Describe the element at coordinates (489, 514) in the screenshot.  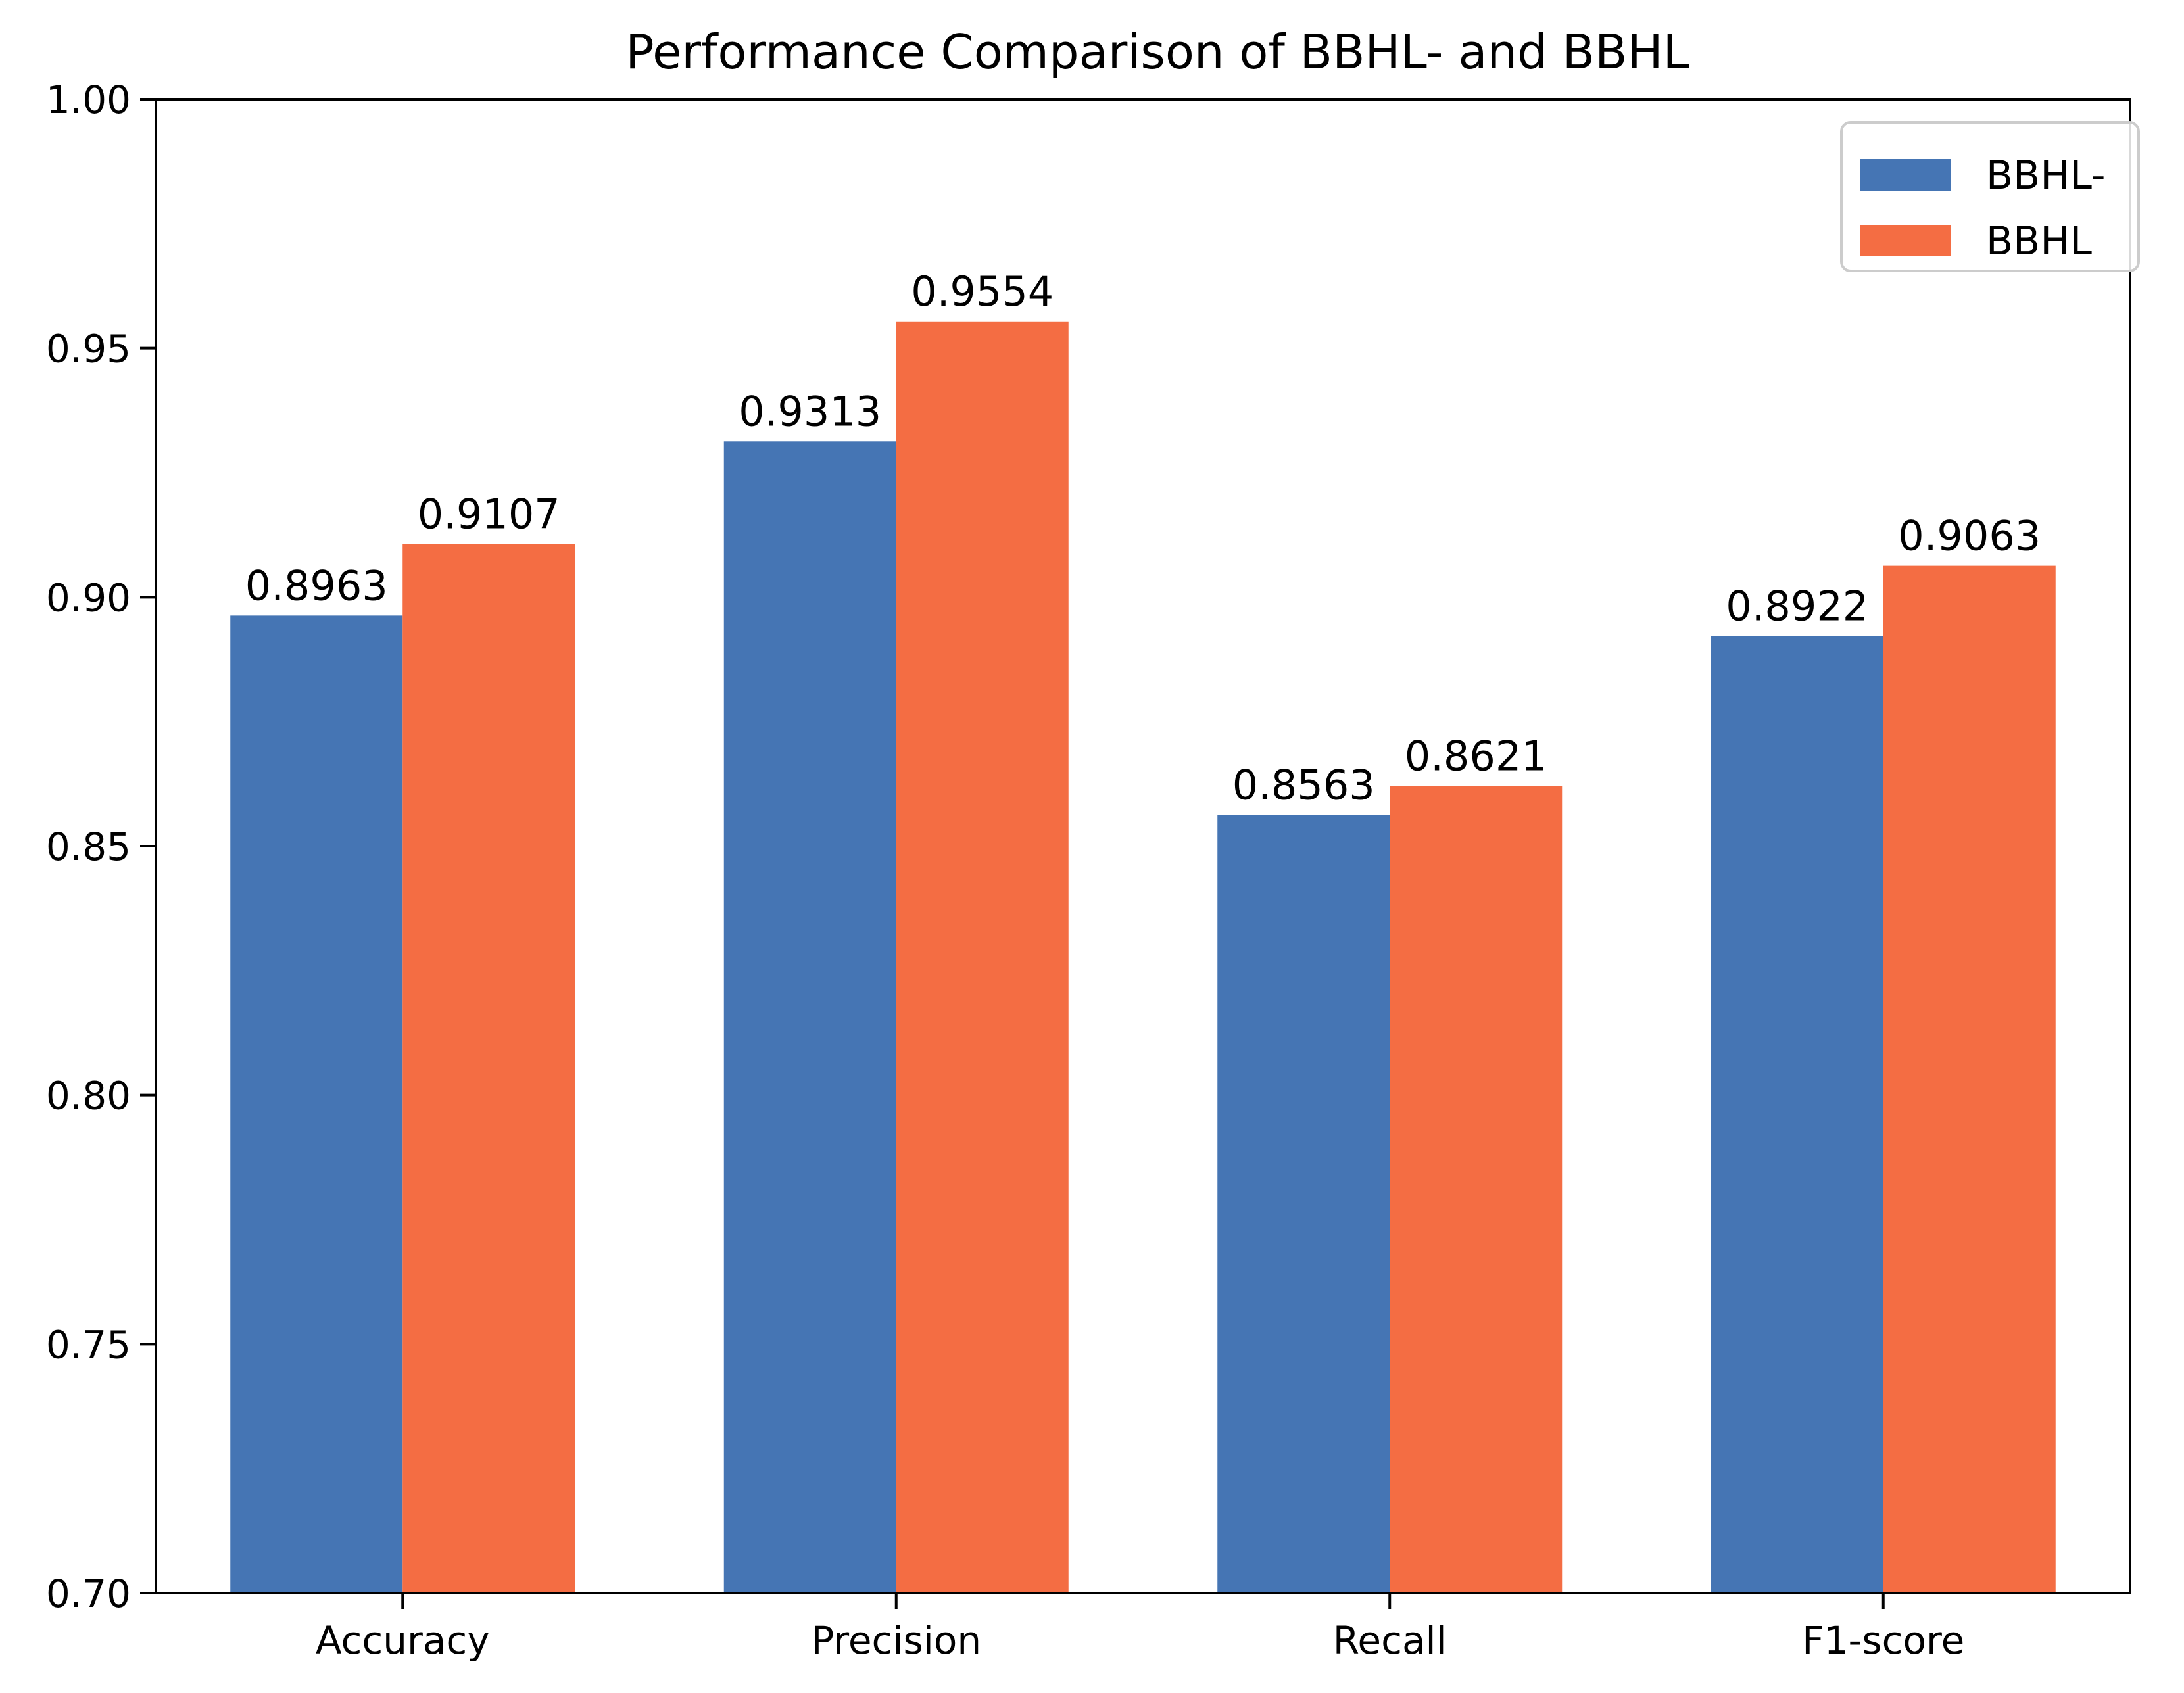
I see `data-label: 0.9107` at that location.